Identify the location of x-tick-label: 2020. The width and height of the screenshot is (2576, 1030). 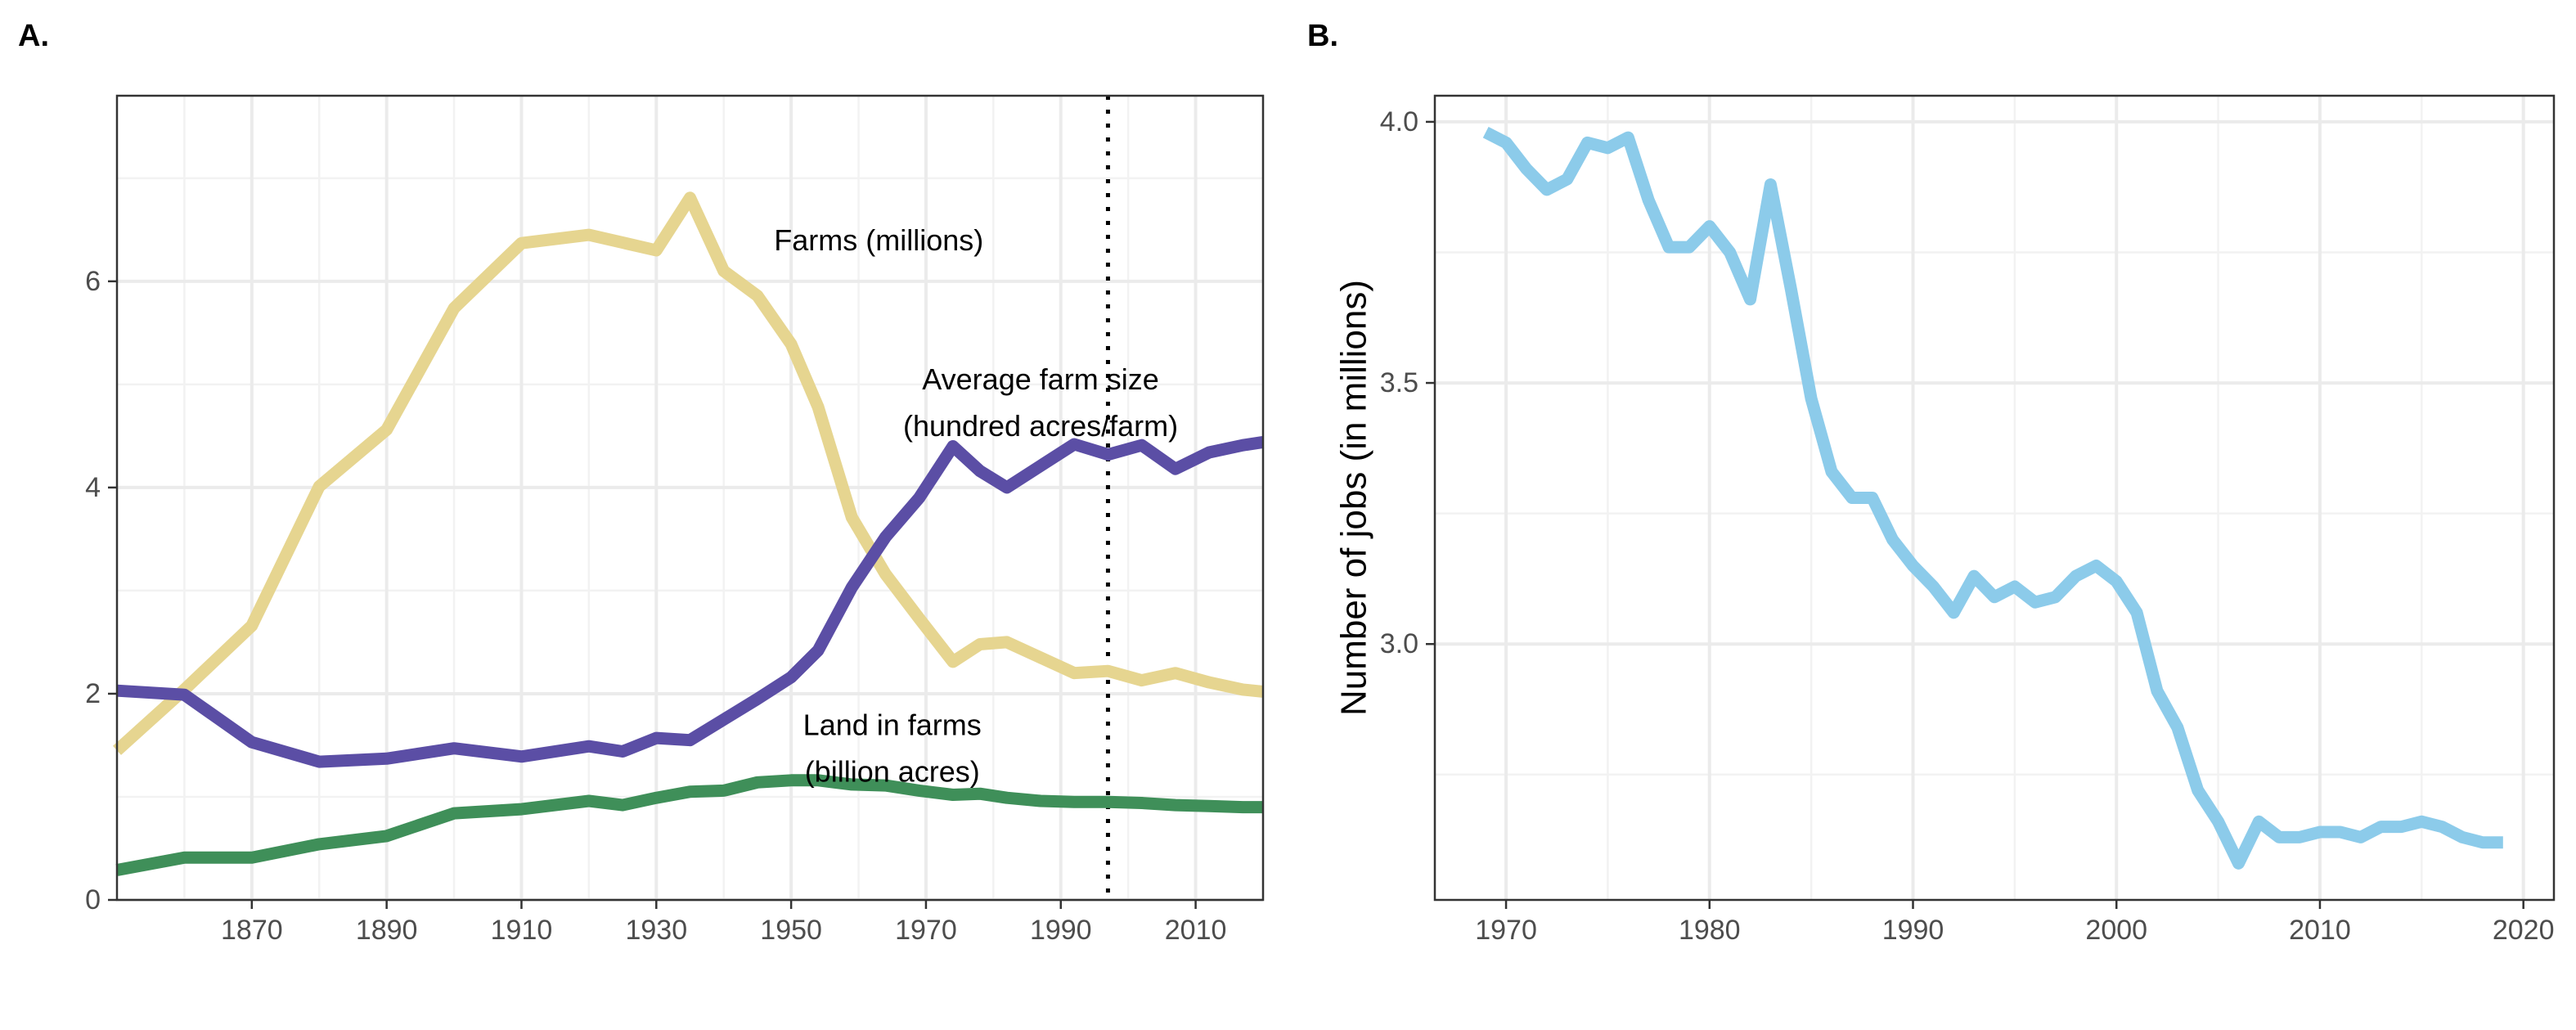
(2524, 931).